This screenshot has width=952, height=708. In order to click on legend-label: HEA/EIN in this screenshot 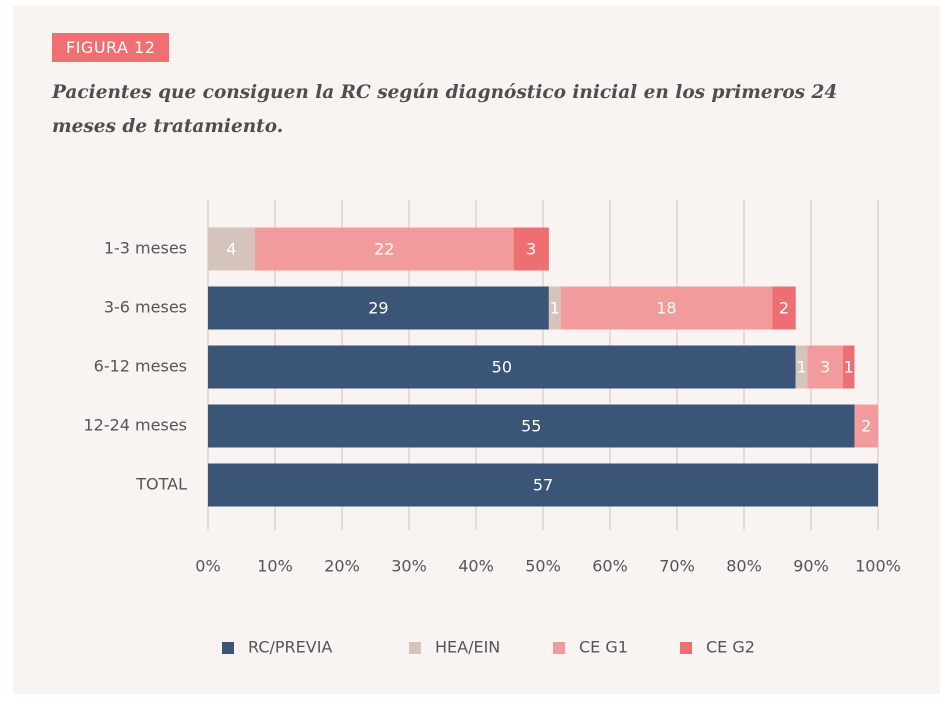, I will do `click(467, 647)`.